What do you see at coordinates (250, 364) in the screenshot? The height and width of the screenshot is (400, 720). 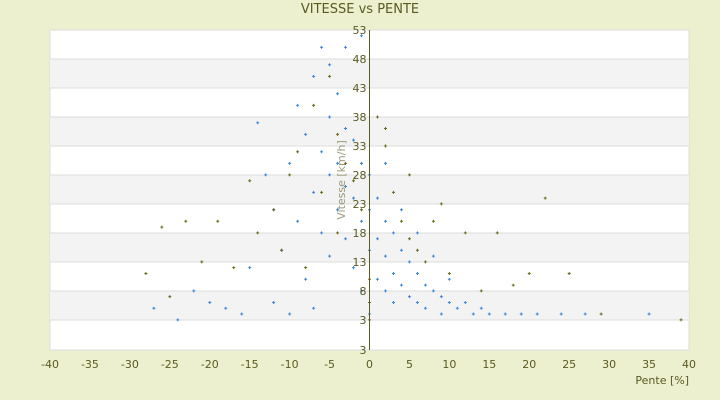 I see `x-tick-label: -15` at bounding box center [250, 364].